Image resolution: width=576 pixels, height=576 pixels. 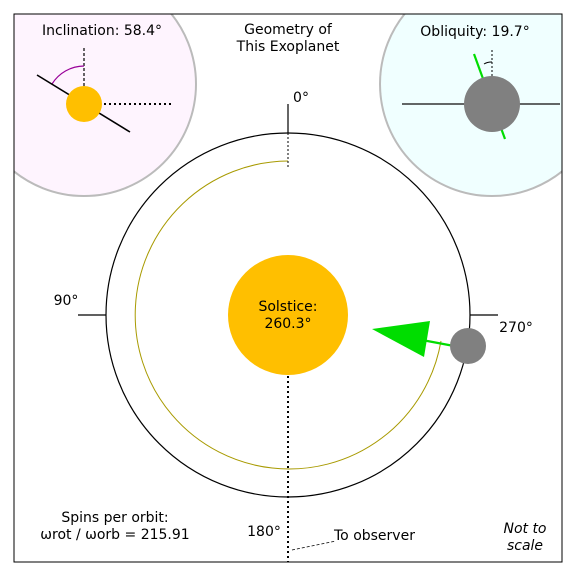 What do you see at coordinates (84, 104) in the screenshot?
I see `inclination-star` at bounding box center [84, 104].